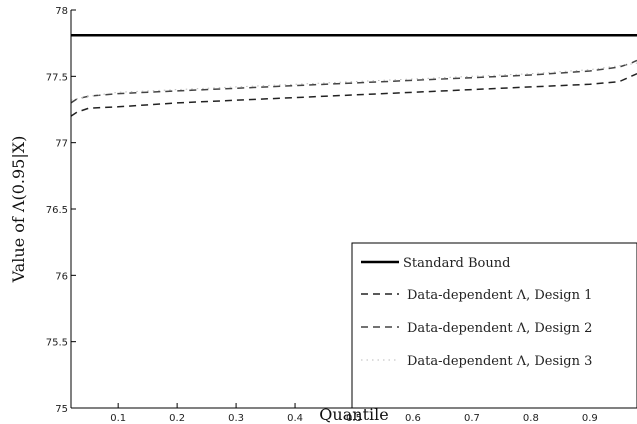 The height and width of the screenshot is (424, 637). I want to click on x-tick-label: 0.1, so click(118, 418).